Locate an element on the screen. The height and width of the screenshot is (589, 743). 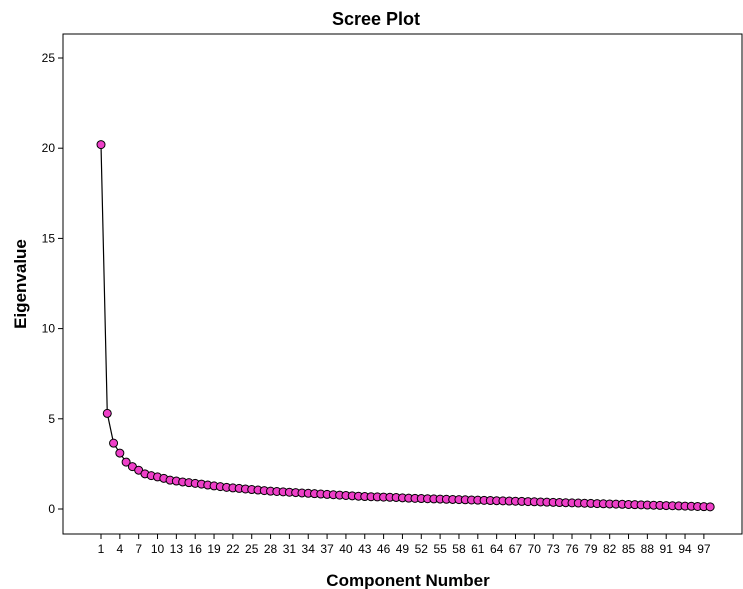
x-tick-label: 19 is located at coordinates (214, 549).